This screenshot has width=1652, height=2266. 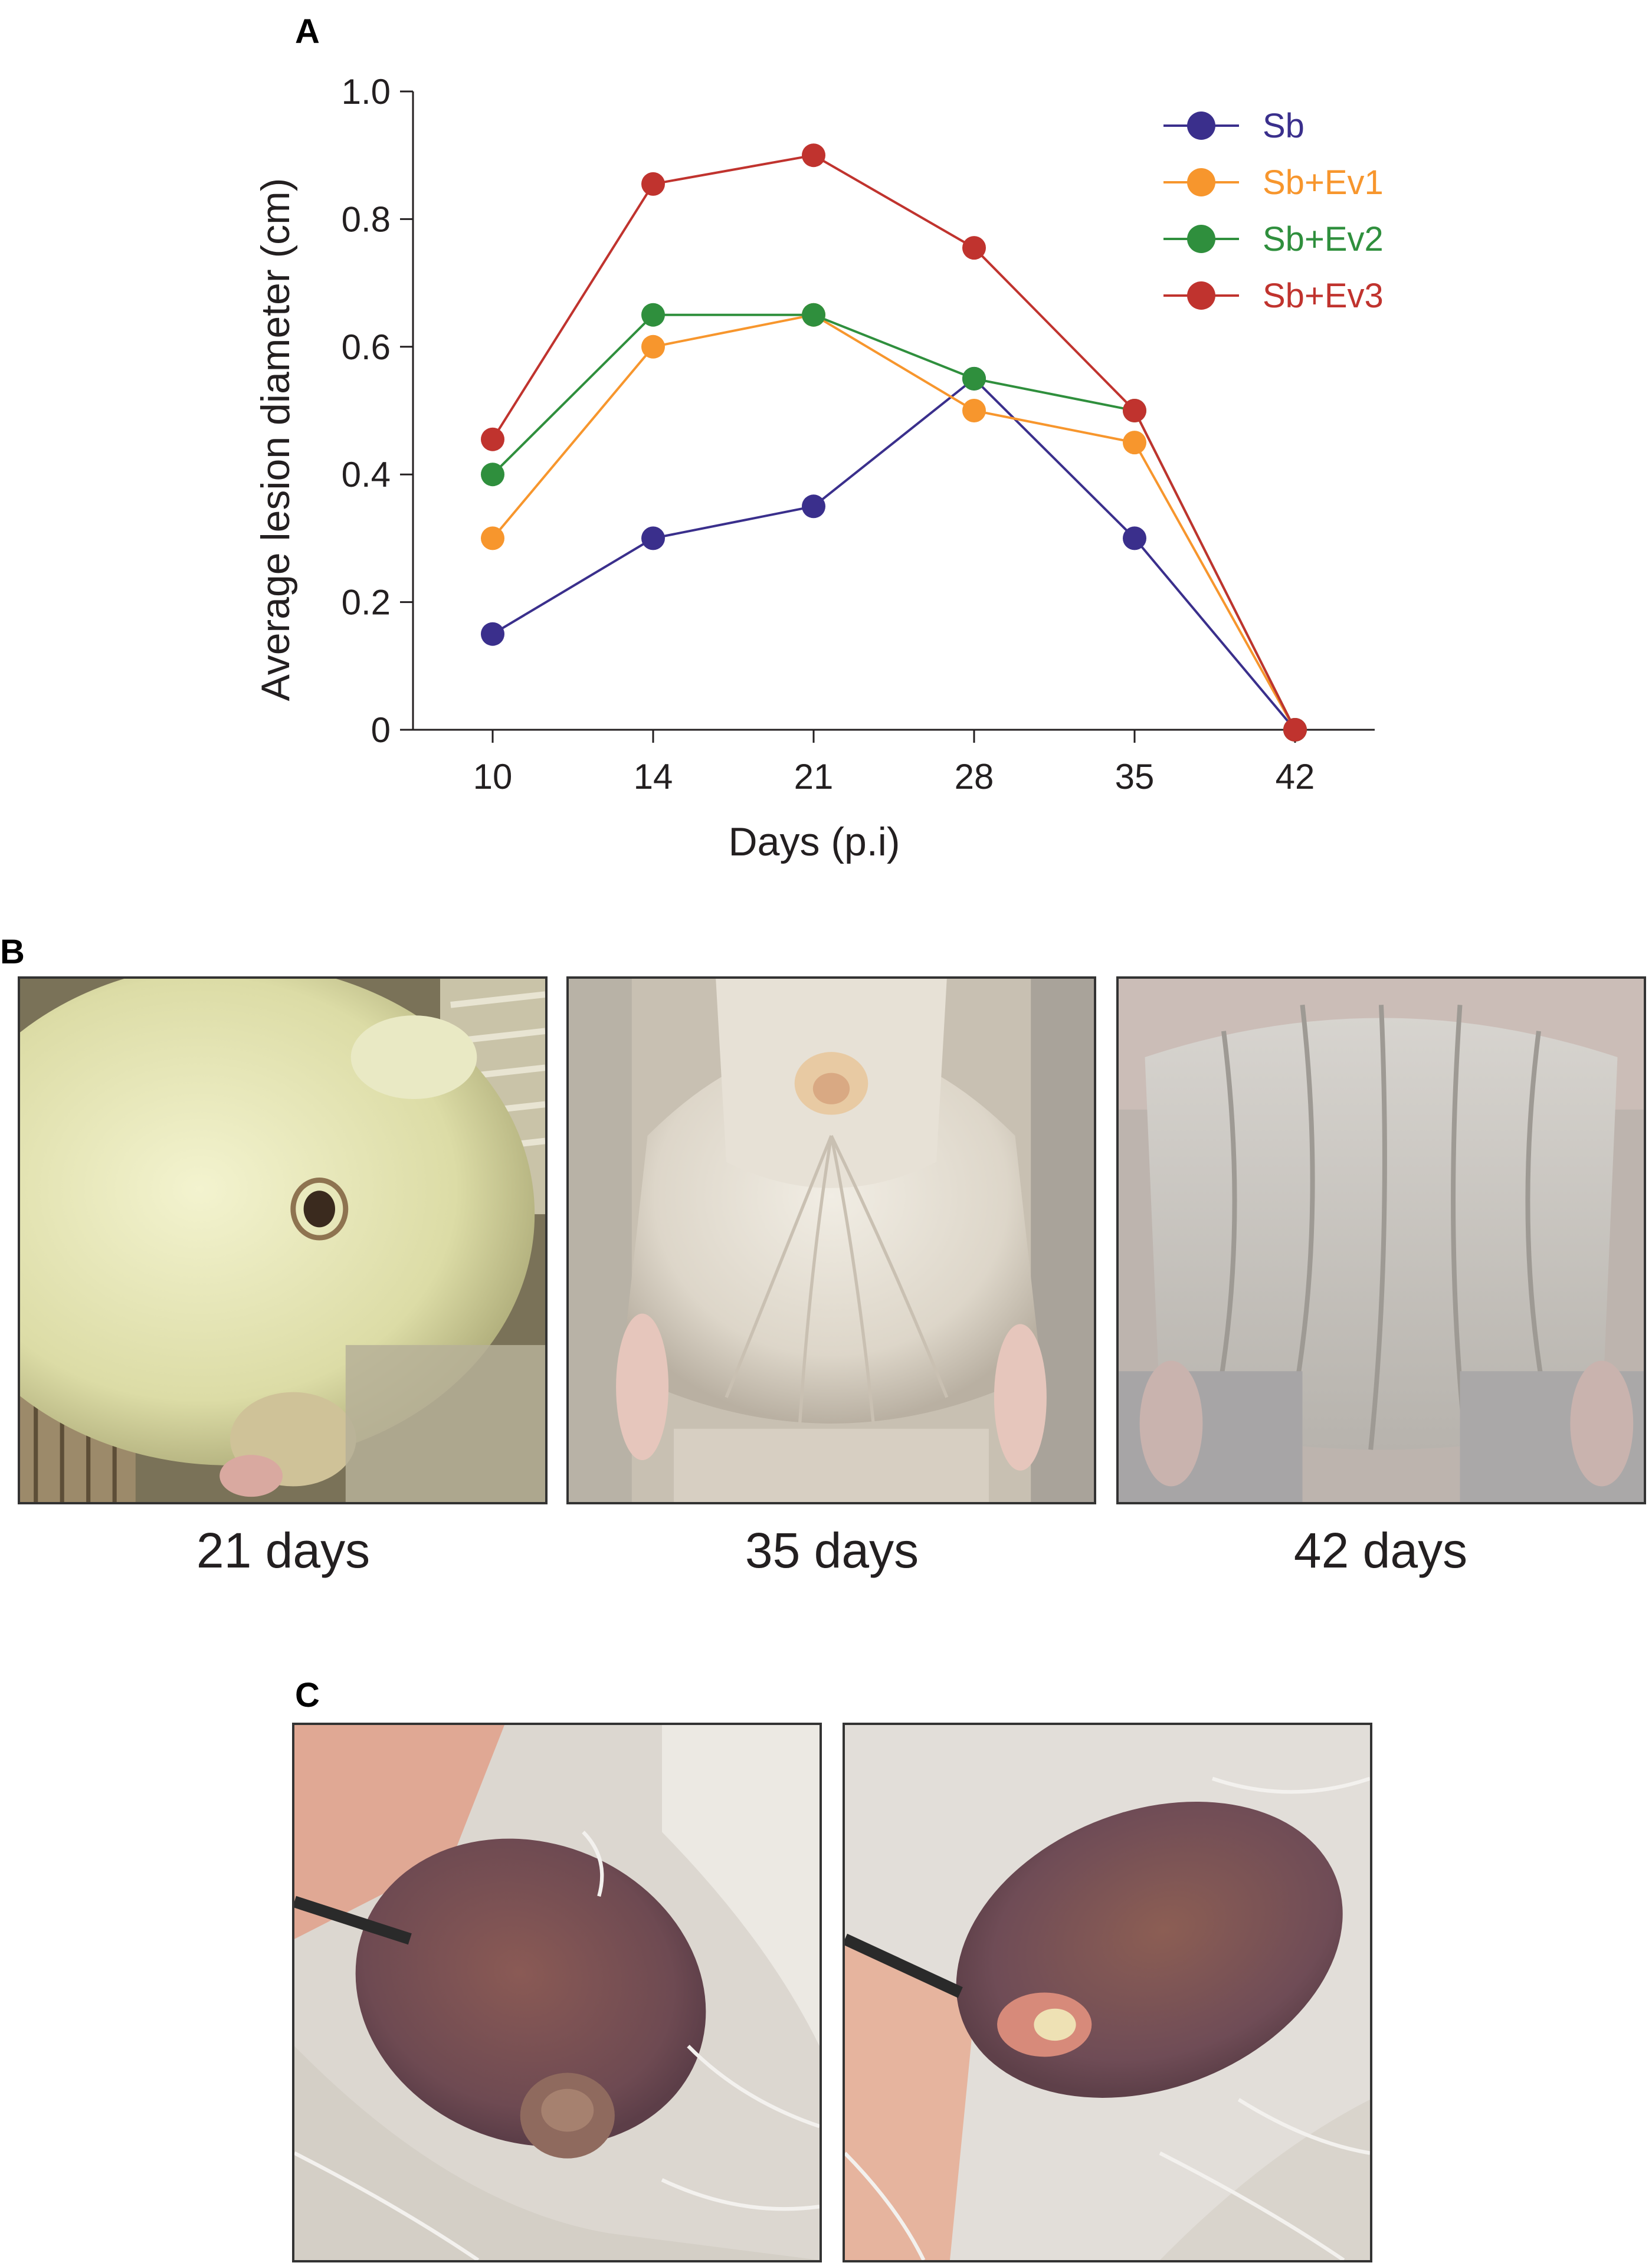 What do you see at coordinates (1201, 182) in the screenshot?
I see `legend-marker-Sb+Ev1` at bounding box center [1201, 182].